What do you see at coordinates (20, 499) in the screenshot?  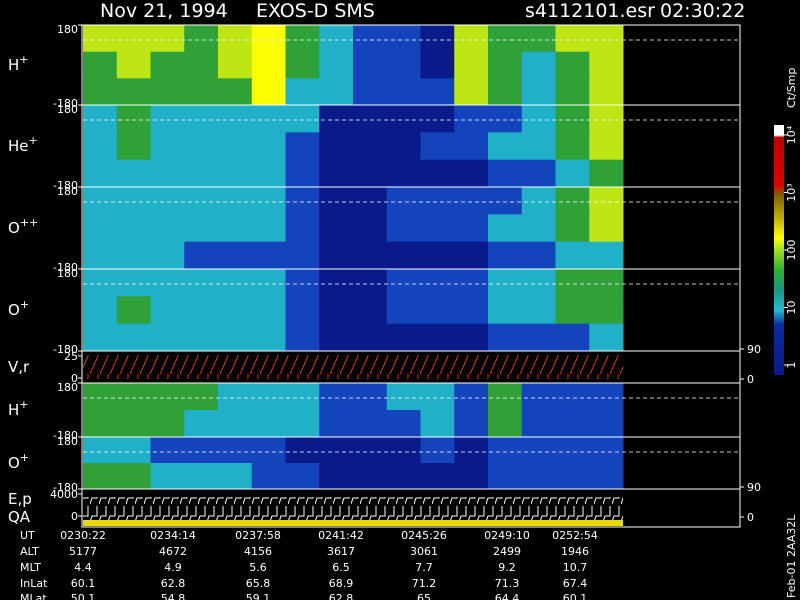 I see `panel-label: E,p` at bounding box center [20, 499].